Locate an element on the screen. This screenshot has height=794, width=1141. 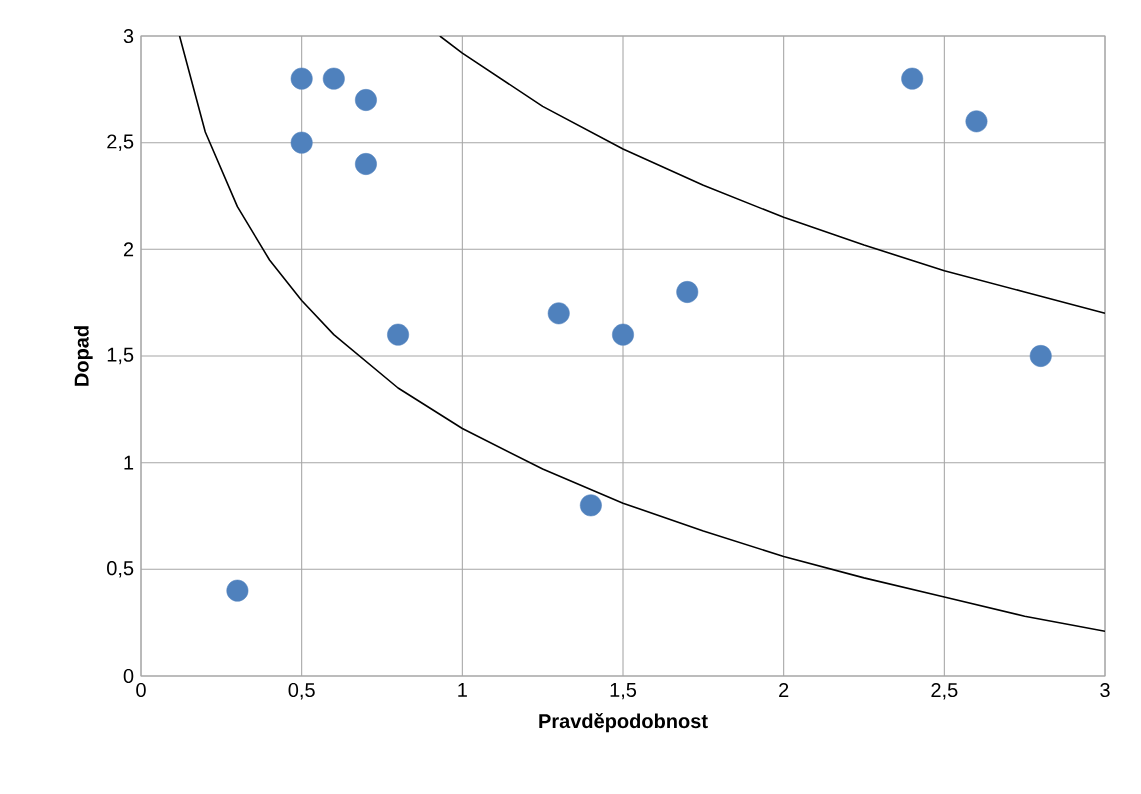
x-axis-title: Pravděpodobnost is located at coordinates (623, 723).